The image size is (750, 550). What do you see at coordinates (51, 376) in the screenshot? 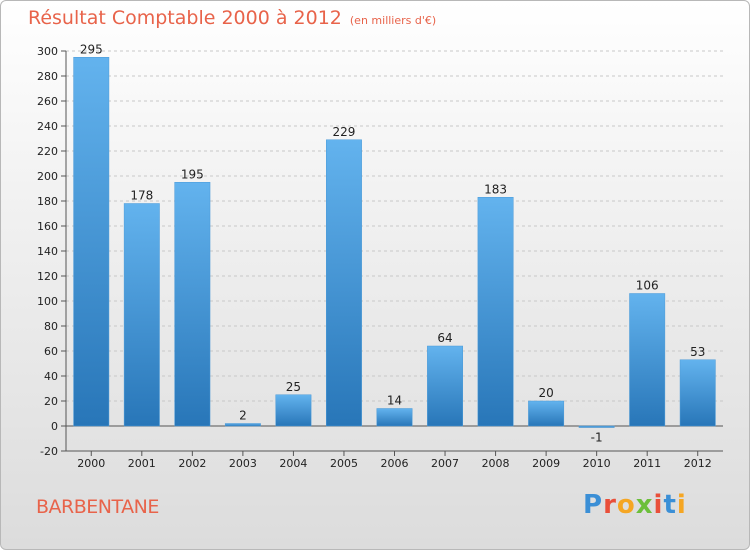
I see `y-tick-label: 40` at bounding box center [51, 376].